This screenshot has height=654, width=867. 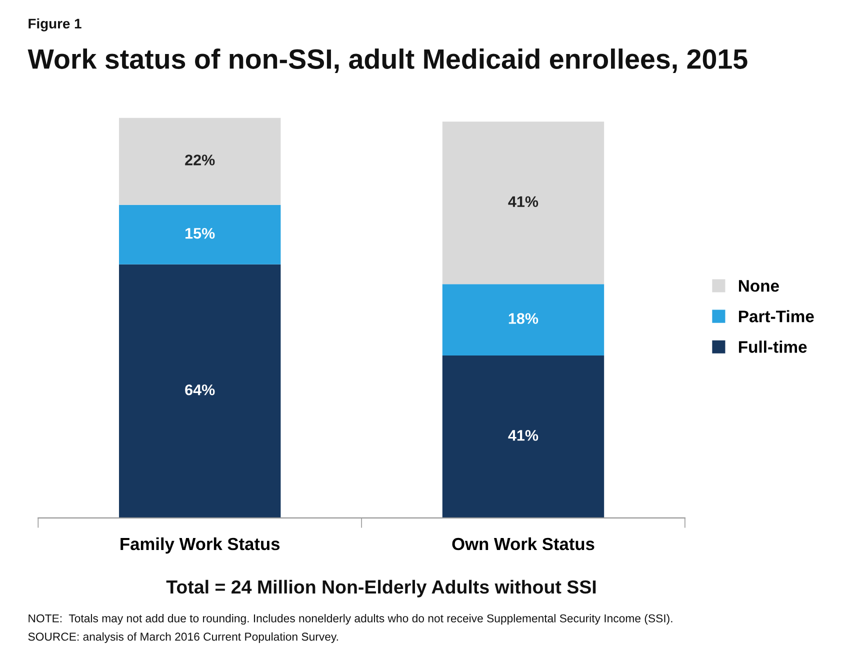 What do you see at coordinates (350, 619) in the screenshot?
I see `text: NOTE: Totals may not add due to rounding. Includes nonelderly adults who do not receive Supplemental Security Income (SSI).` at bounding box center [350, 619].